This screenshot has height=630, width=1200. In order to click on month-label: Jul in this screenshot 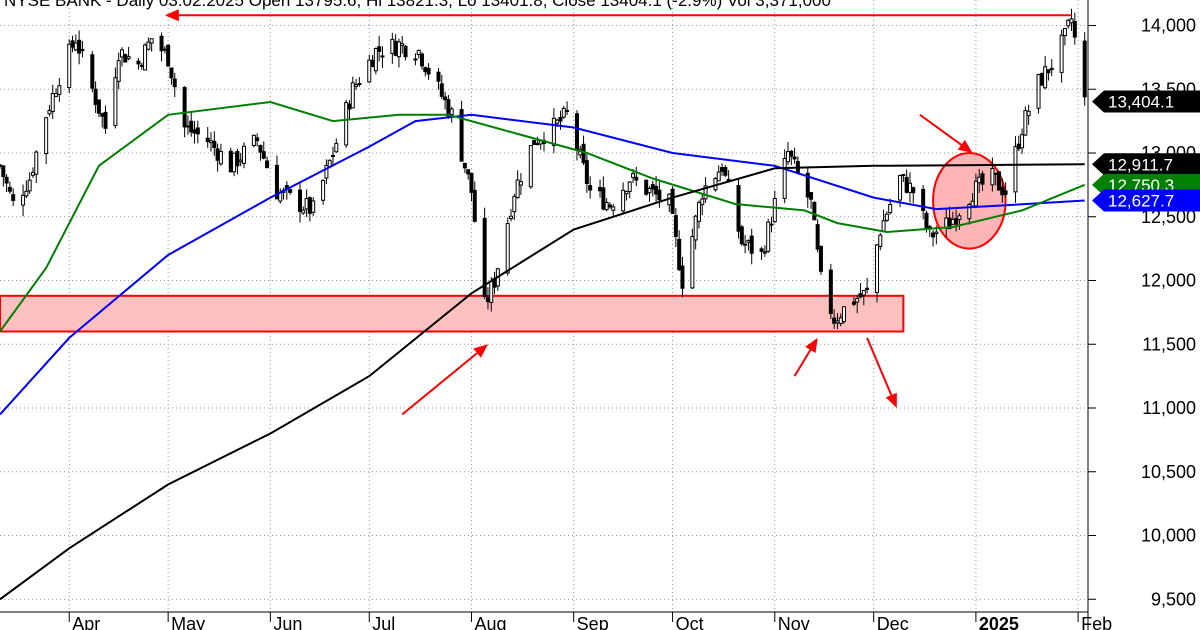, I will do `click(383, 622)`.